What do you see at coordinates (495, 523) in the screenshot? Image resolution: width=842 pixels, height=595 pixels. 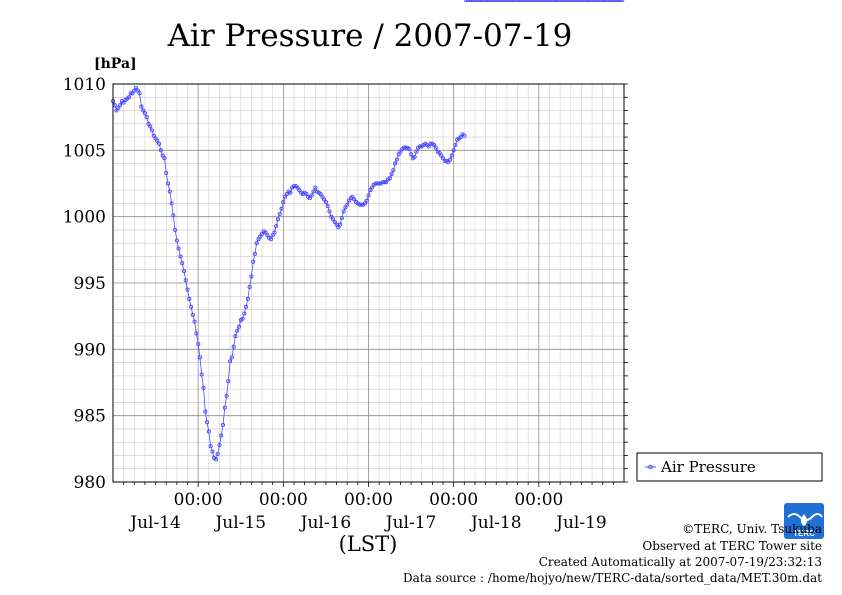 I see `x-tick-day-label: Jul-18` at bounding box center [495, 523].